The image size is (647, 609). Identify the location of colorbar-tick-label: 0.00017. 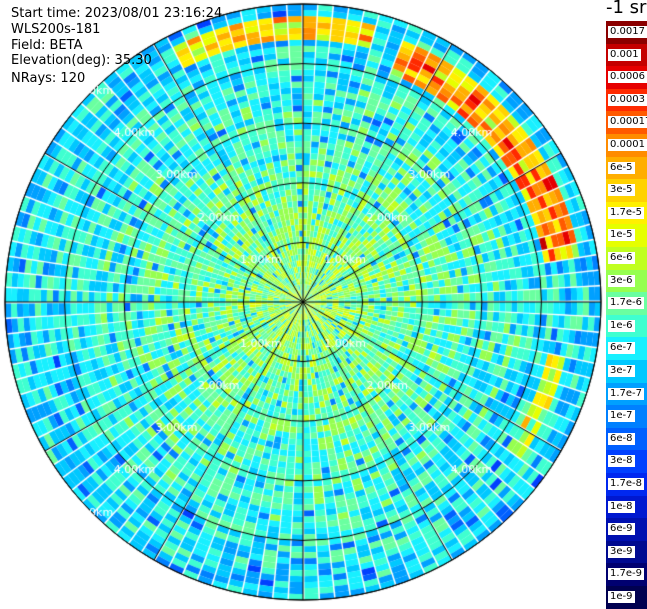
(627, 122).